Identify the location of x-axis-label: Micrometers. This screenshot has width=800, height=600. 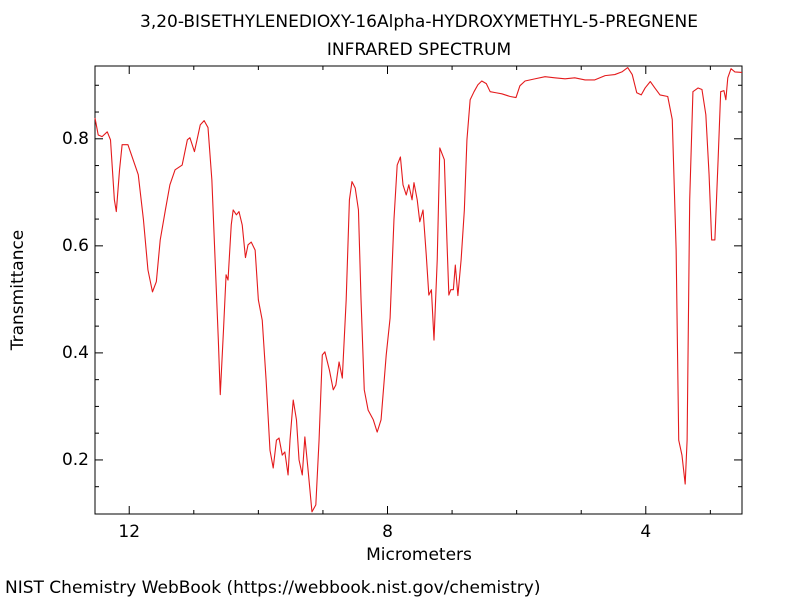
(419, 555).